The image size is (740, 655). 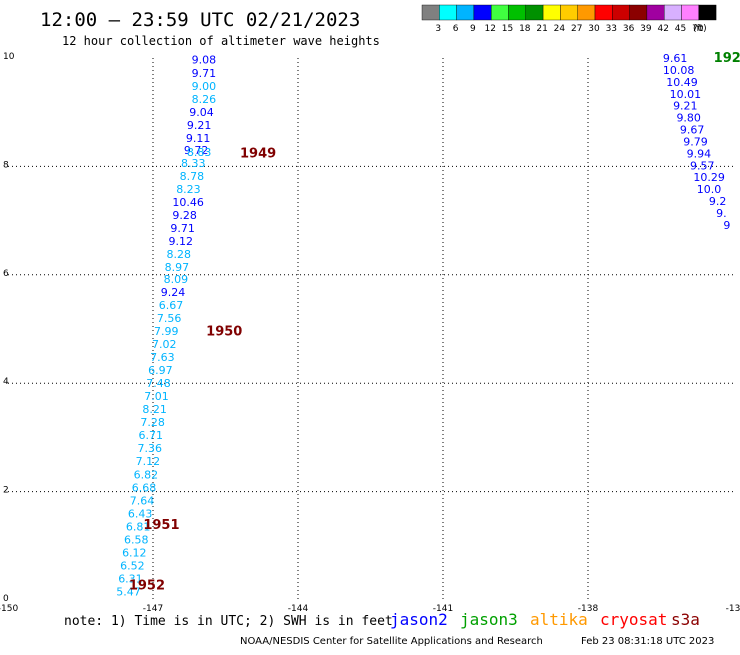 What do you see at coordinates (685, 619) in the screenshot?
I see `satellite-legend-s3a: s3a` at bounding box center [685, 619].